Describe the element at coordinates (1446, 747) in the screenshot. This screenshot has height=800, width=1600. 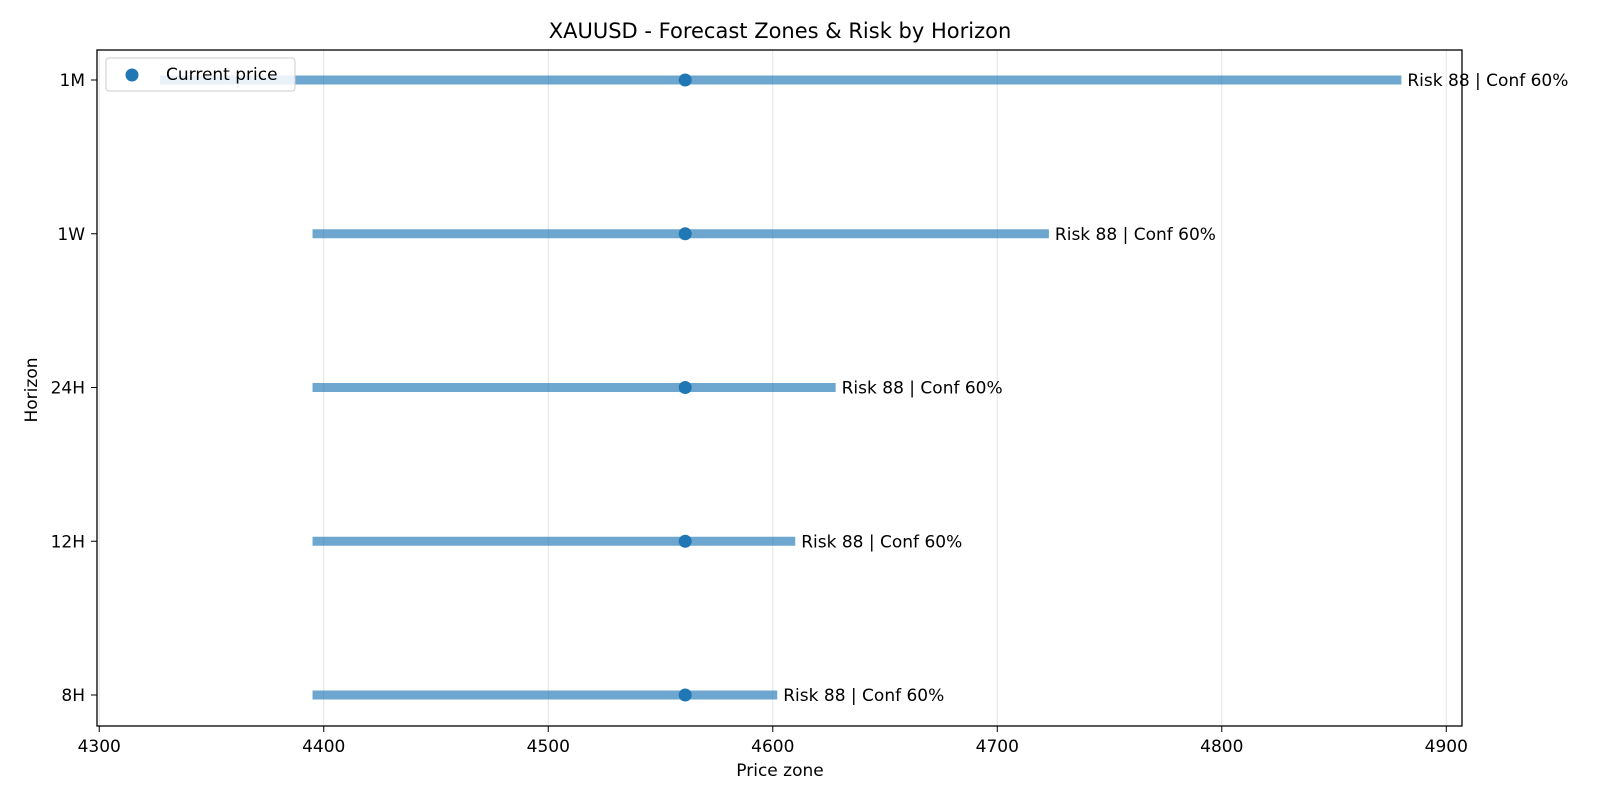
I see `x-tick-label: 4900` at that location.